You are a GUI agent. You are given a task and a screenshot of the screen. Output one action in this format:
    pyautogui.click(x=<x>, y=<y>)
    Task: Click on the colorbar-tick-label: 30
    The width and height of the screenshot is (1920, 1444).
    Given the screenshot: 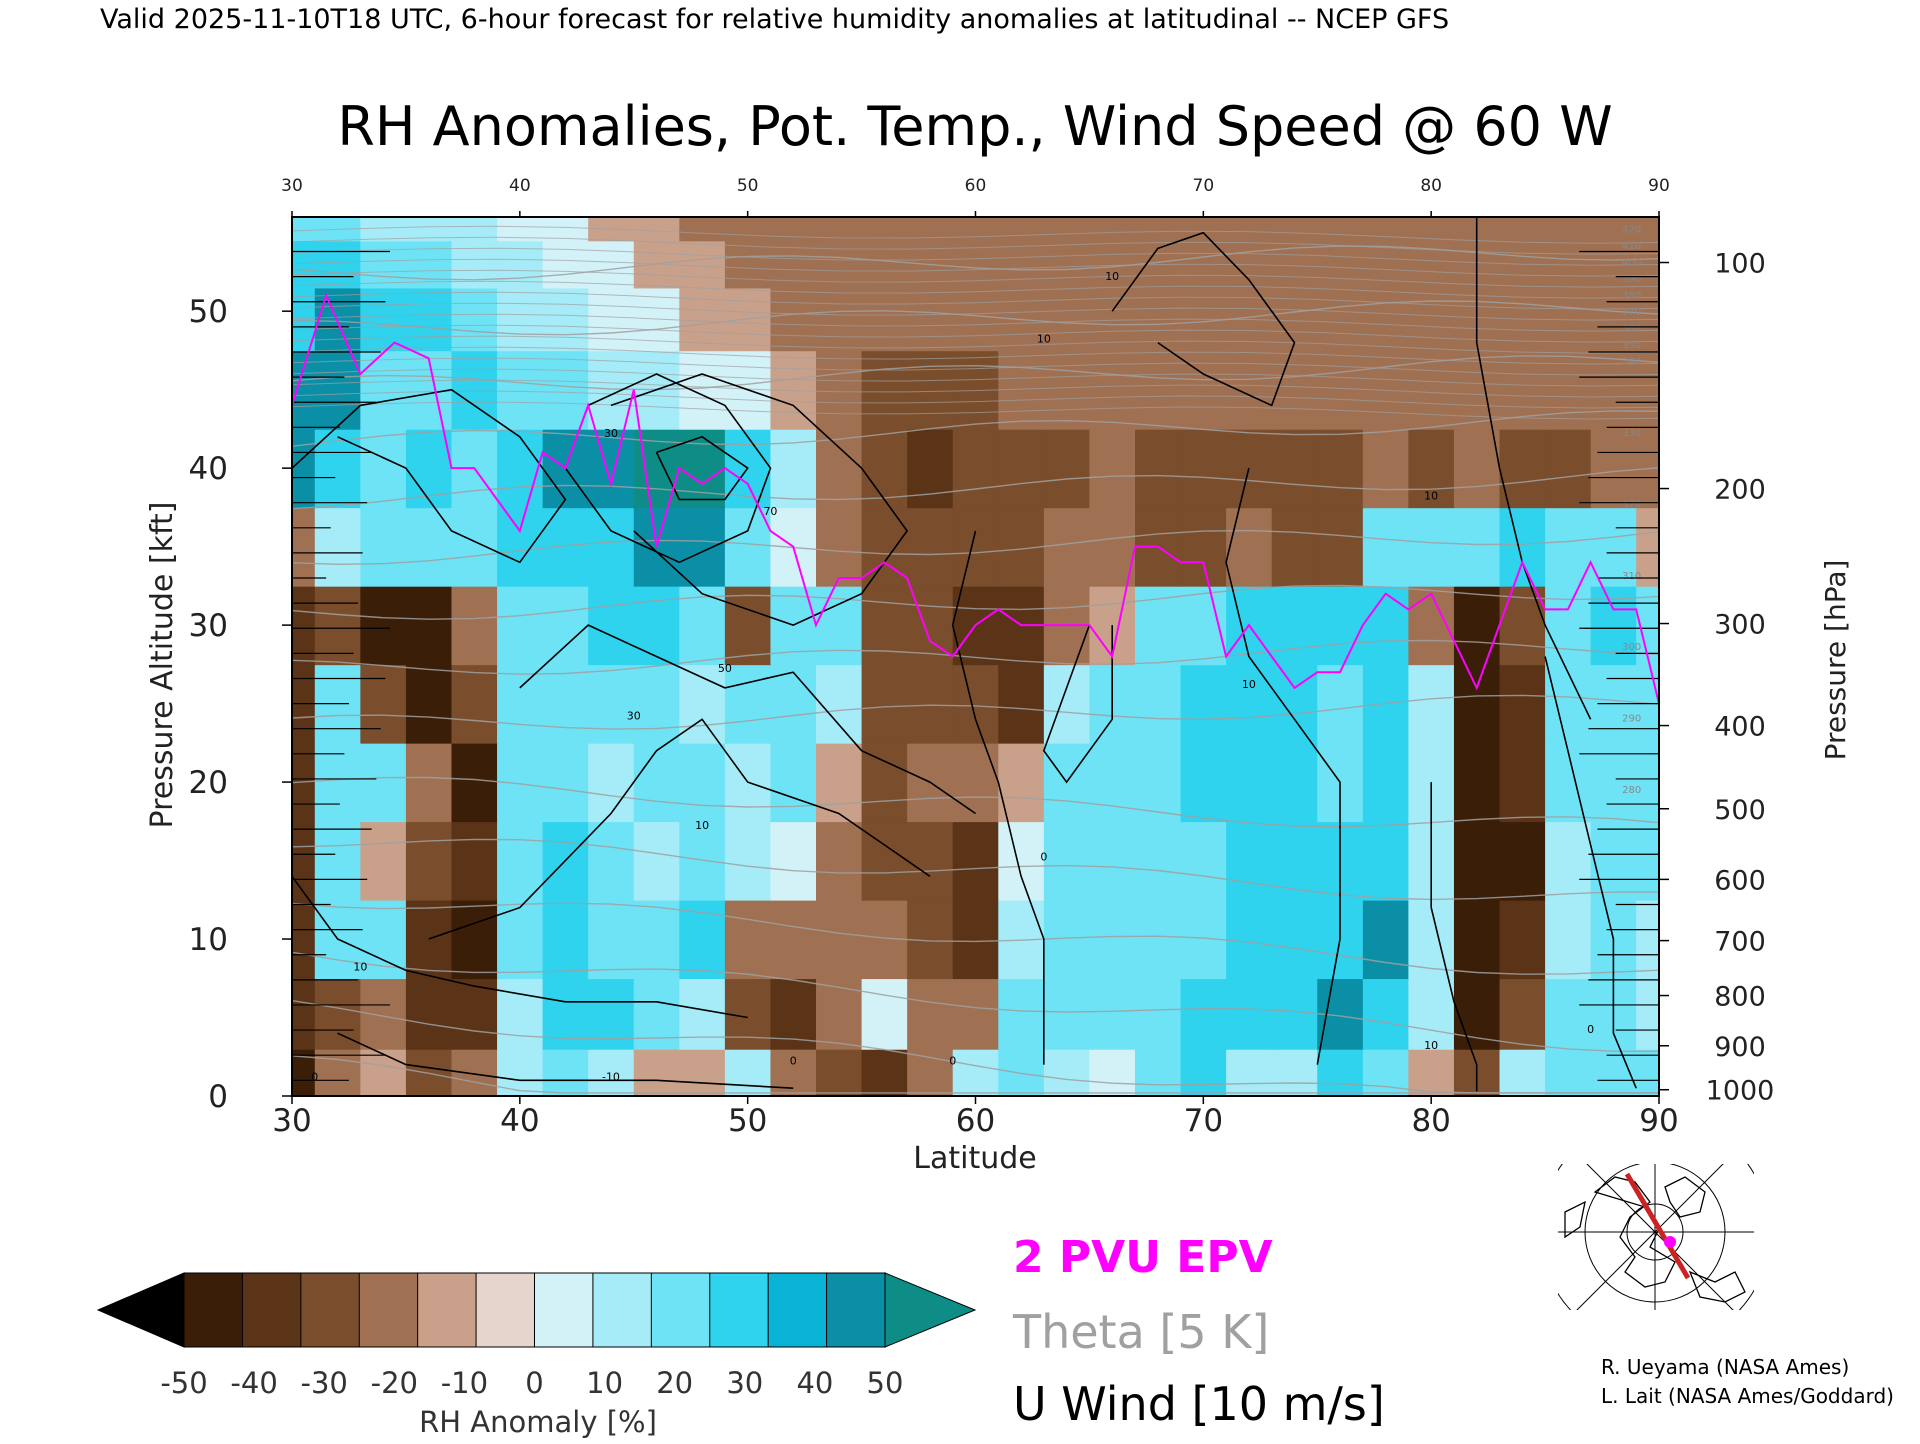 What is the action you would take?
    pyautogui.click(x=744, y=1383)
    